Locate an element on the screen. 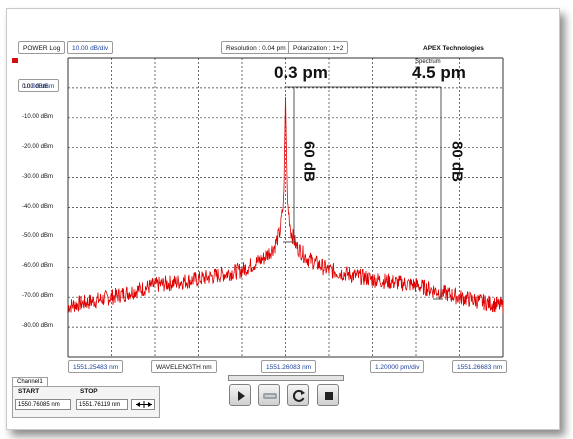  span-arrows-icon is located at coordinates (144, 404).